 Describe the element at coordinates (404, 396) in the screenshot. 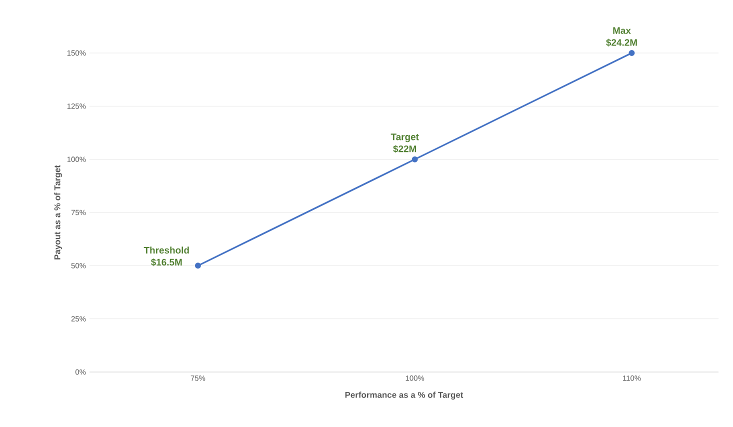

I see `x-axis-title: Performance as a % of Target` at that location.